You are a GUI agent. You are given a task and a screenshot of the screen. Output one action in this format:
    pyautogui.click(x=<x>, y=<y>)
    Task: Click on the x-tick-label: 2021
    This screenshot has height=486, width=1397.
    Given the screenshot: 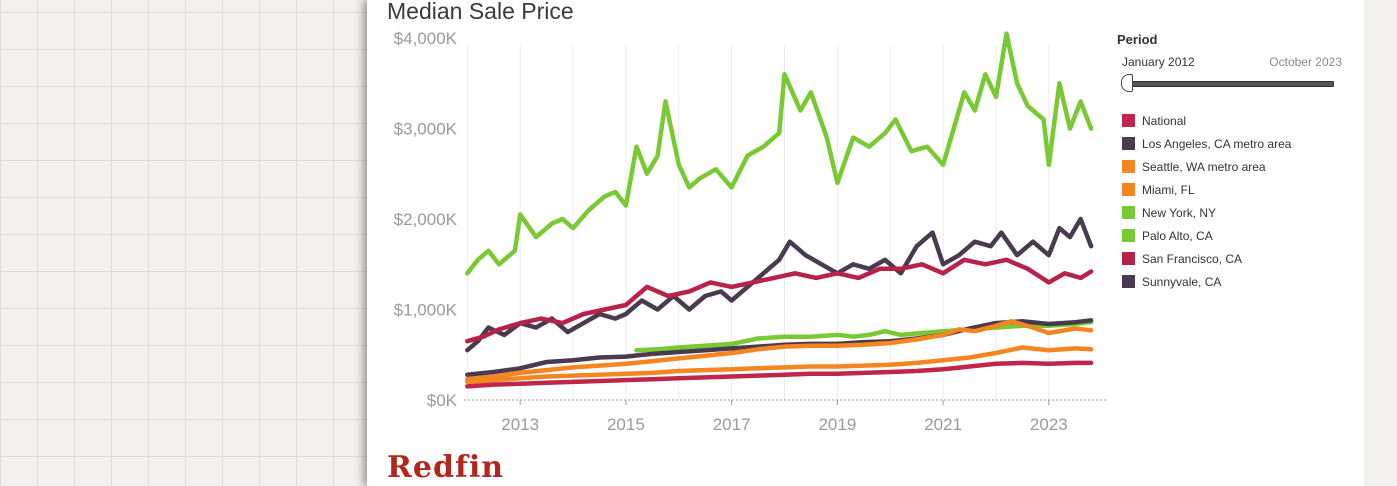 What is the action you would take?
    pyautogui.click(x=943, y=424)
    